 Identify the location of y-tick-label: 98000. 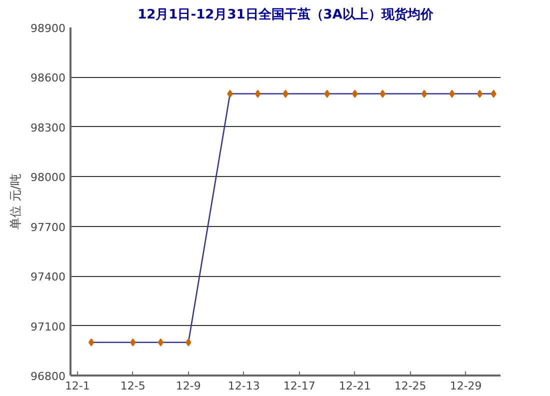
(48, 177).